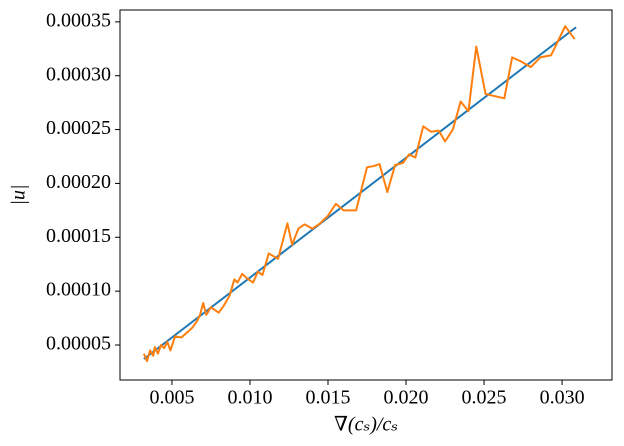 The image size is (624, 446). What do you see at coordinates (484, 398) in the screenshot?
I see `x-tick-label: 0.025` at bounding box center [484, 398].